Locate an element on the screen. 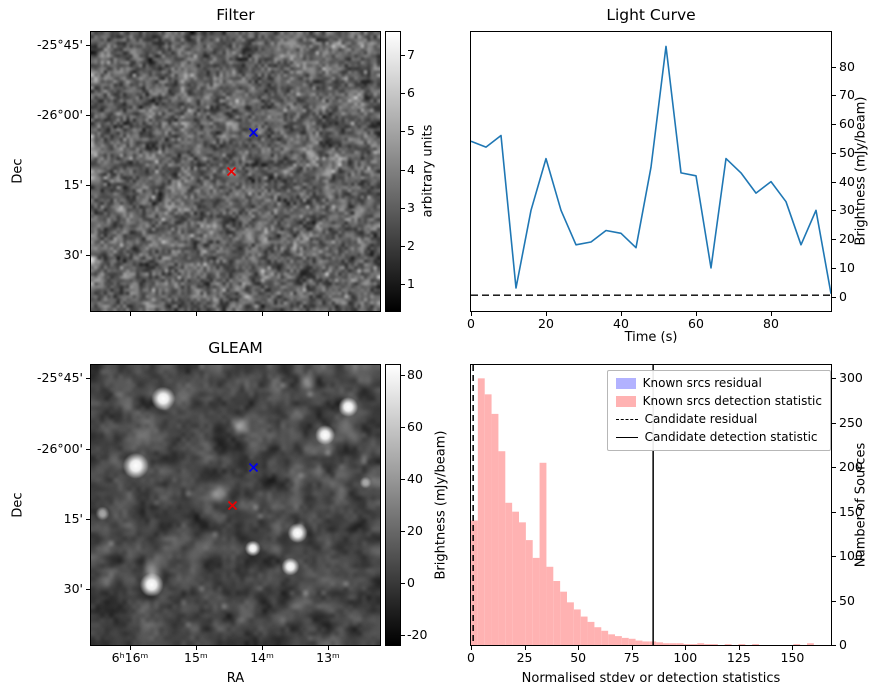  legend-label: Known srcs detection statistic is located at coordinates (732, 401).